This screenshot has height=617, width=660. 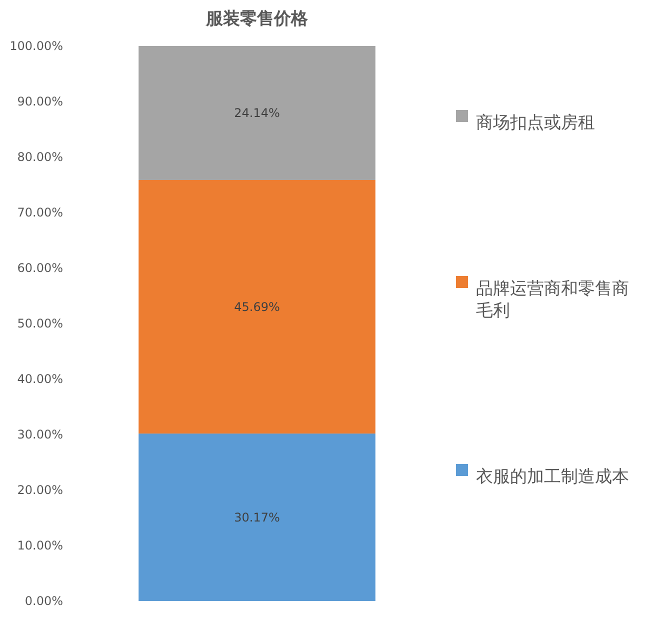 I want to click on y-tick-label: 60.00%, so click(x=40, y=268).